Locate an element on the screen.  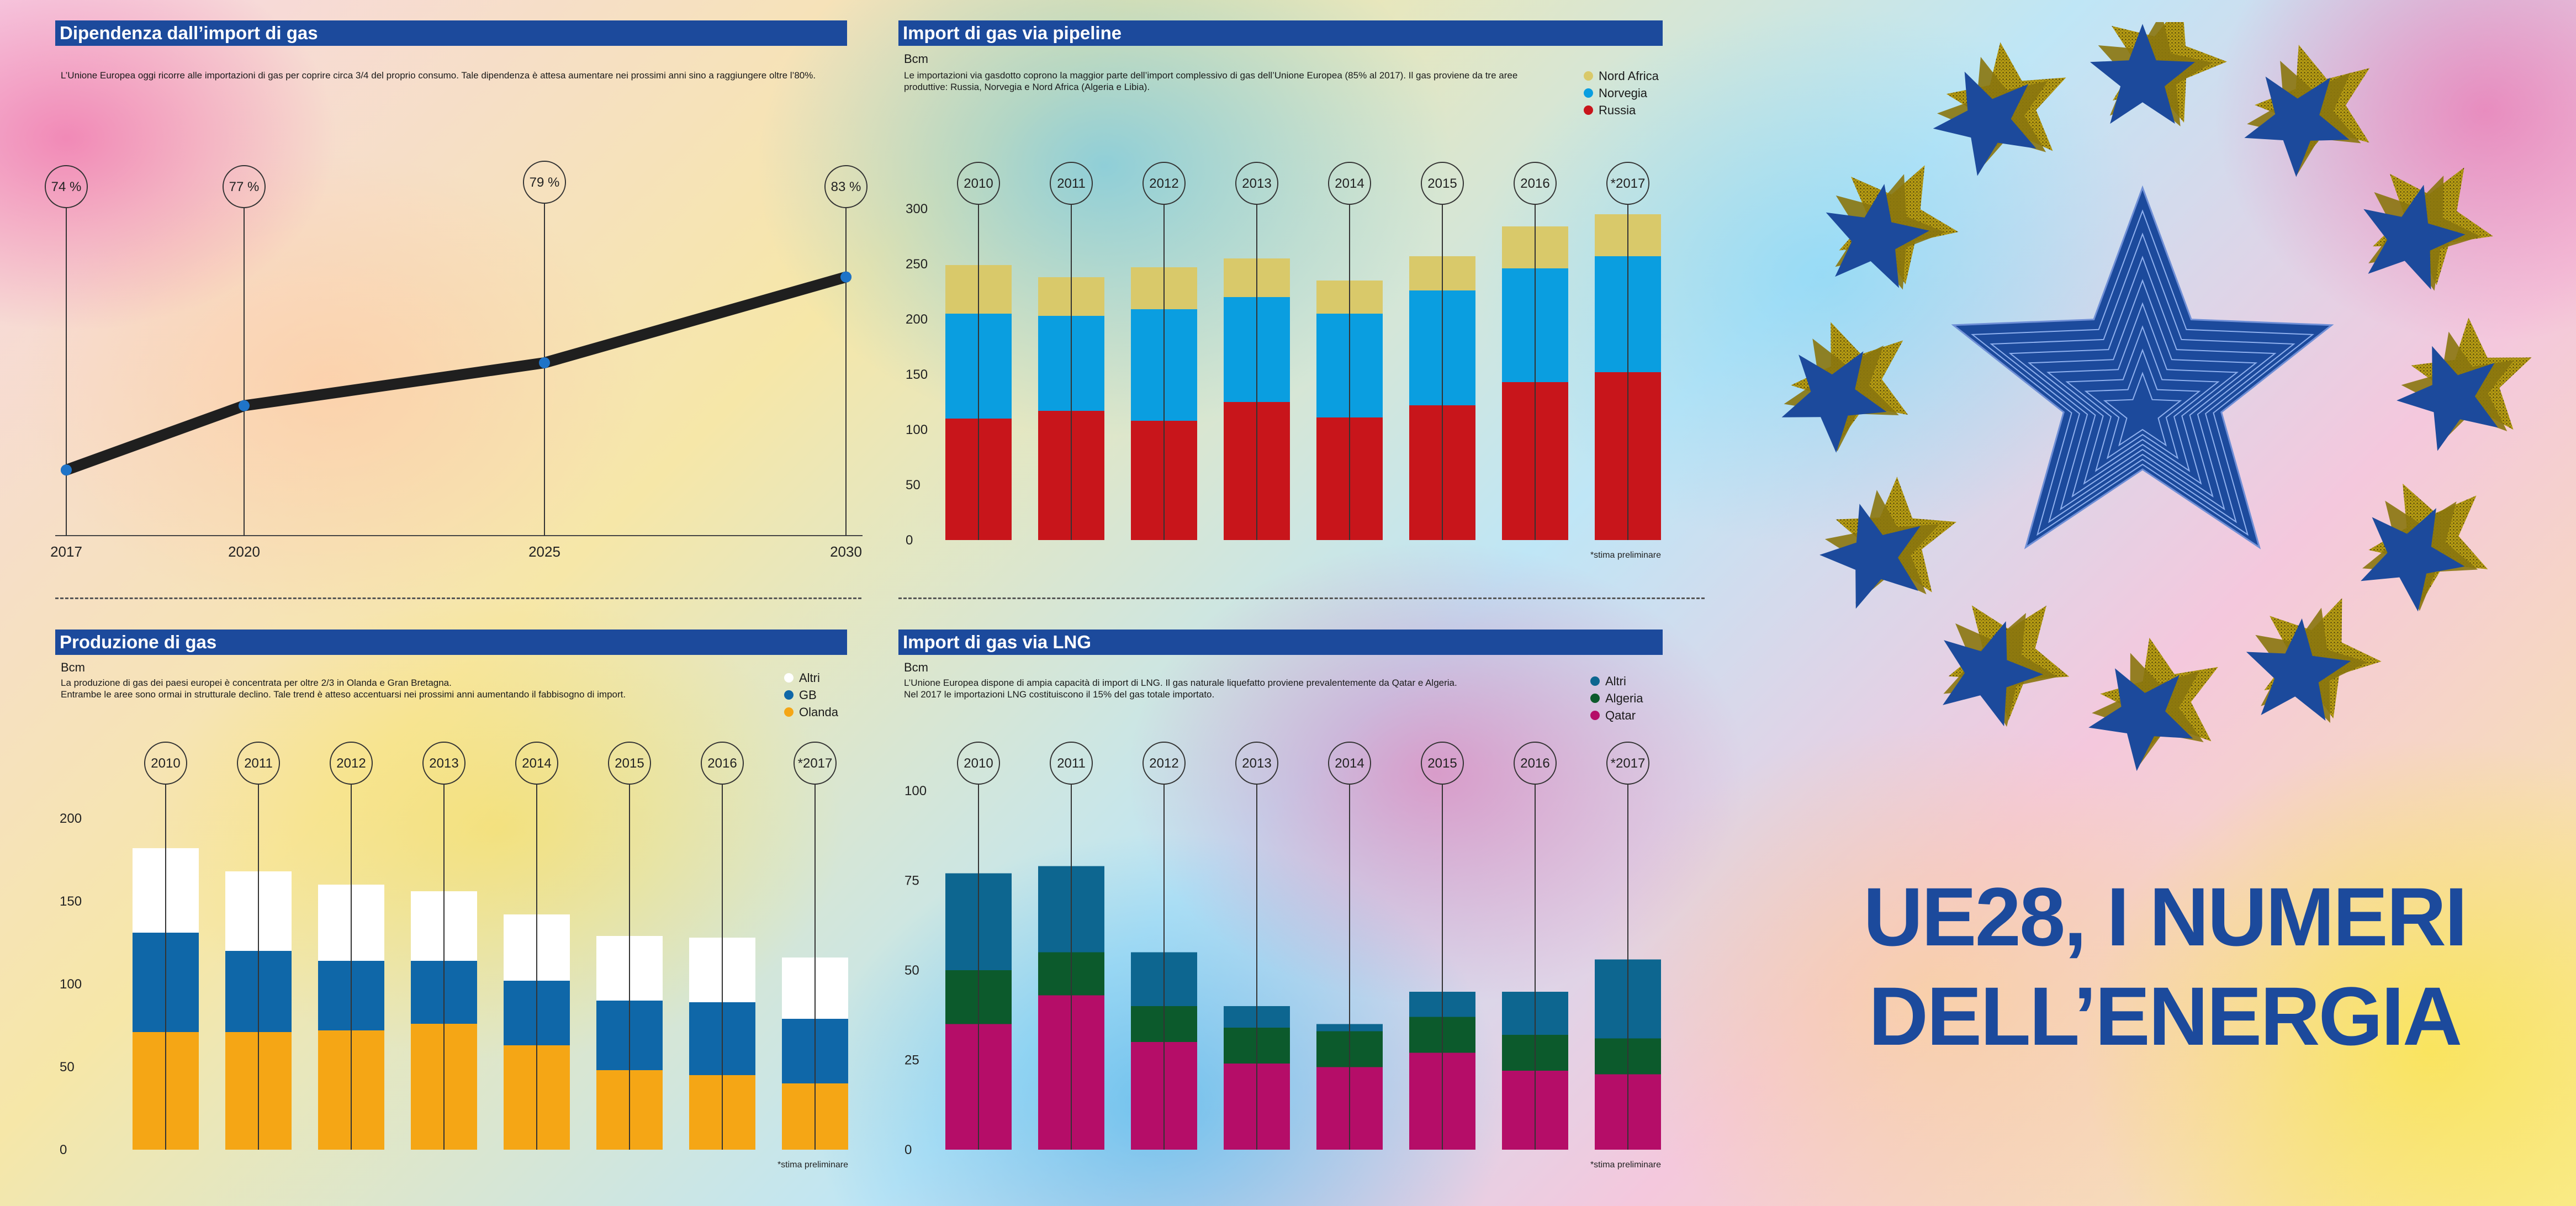
x-tick-label: 2020 is located at coordinates (244, 551).